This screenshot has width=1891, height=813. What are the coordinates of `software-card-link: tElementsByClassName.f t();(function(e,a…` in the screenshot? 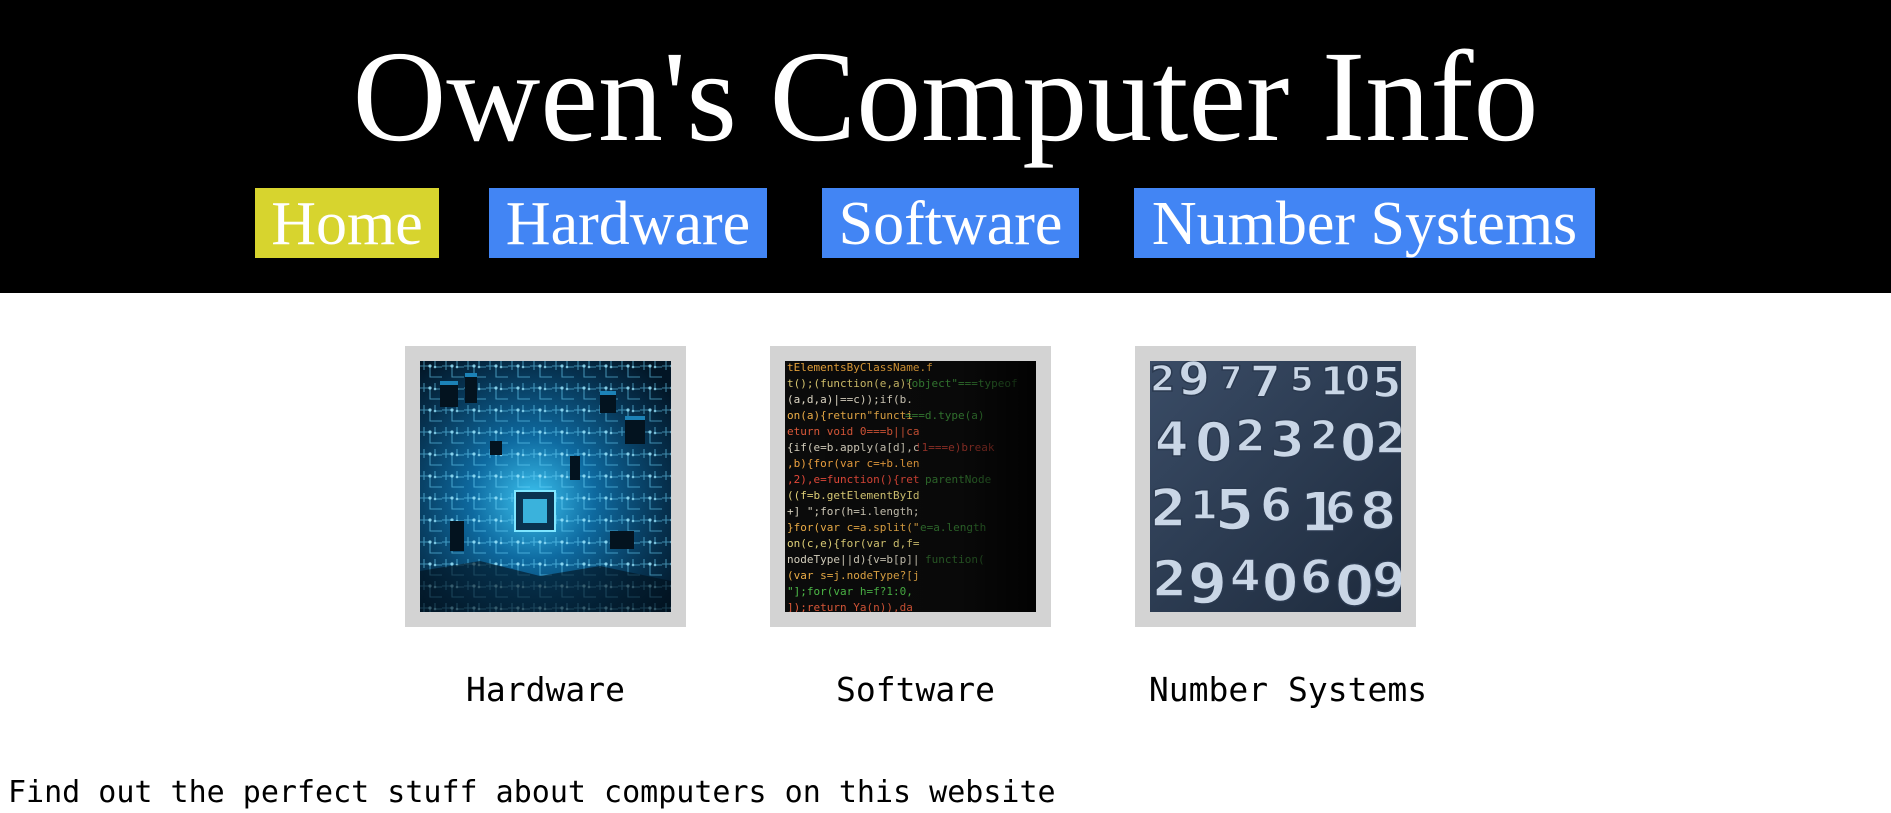 It's located at (910, 486).